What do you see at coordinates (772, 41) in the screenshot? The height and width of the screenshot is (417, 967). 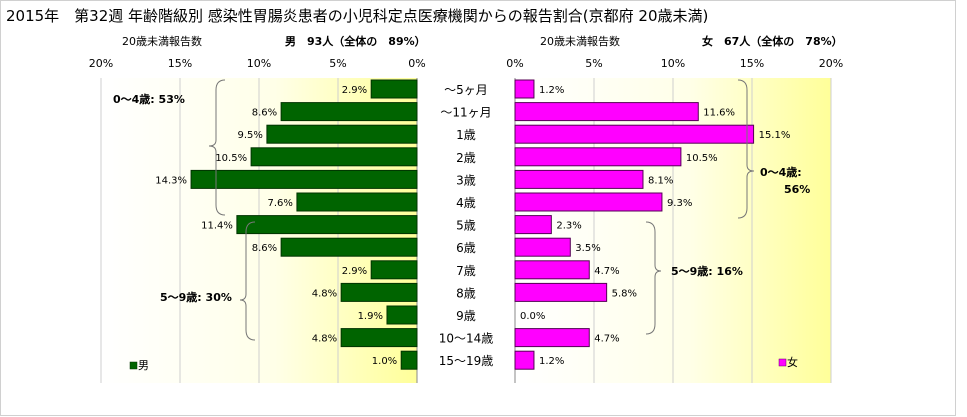 I see `female-subtitle-right: 女 67人（全体の 78%）` at bounding box center [772, 41].